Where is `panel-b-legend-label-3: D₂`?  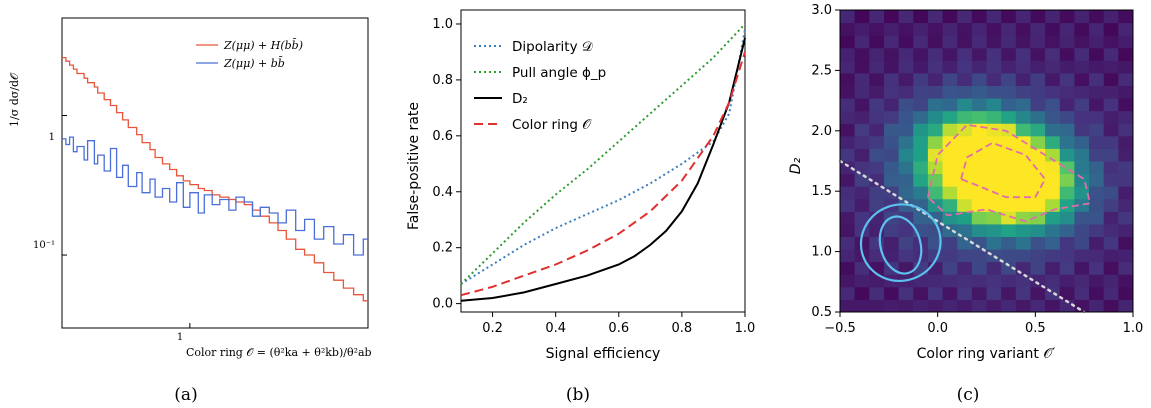
panel-b-legend-label-3: D₂ is located at coordinates (520, 99).